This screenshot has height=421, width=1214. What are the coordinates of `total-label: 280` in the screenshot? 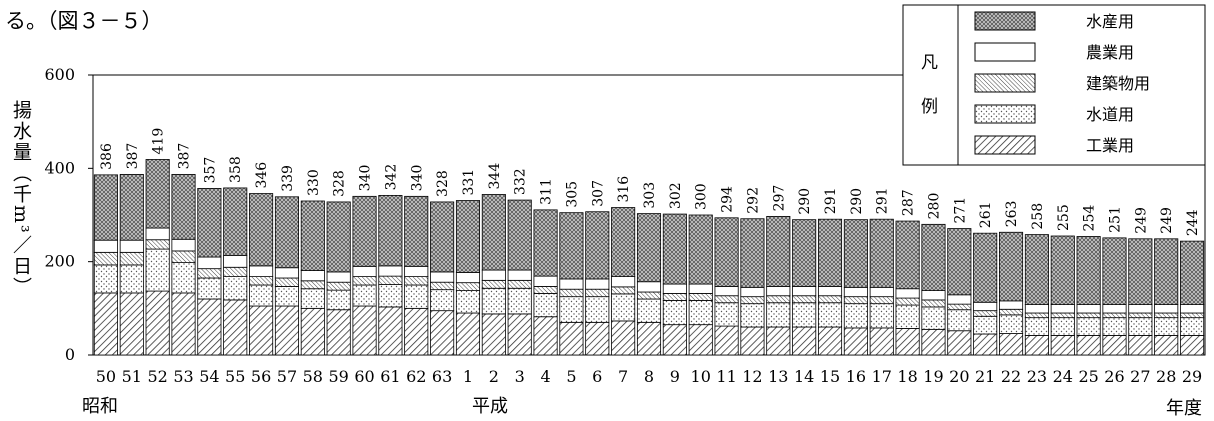 It's located at (934, 206).